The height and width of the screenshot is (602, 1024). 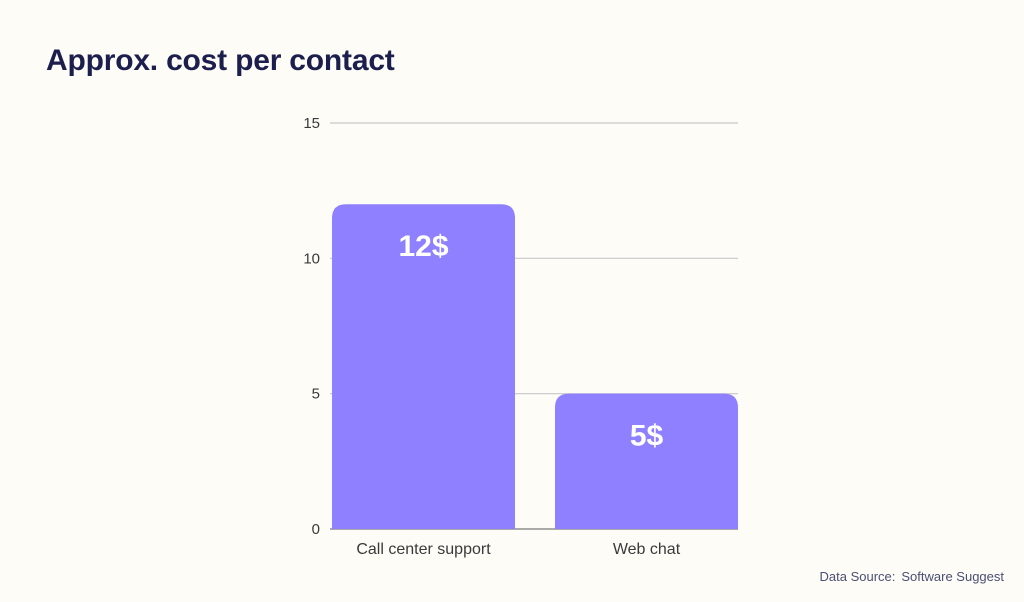 I want to click on y-axis-ticks: 0 5 10 15, so click(x=311, y=326).